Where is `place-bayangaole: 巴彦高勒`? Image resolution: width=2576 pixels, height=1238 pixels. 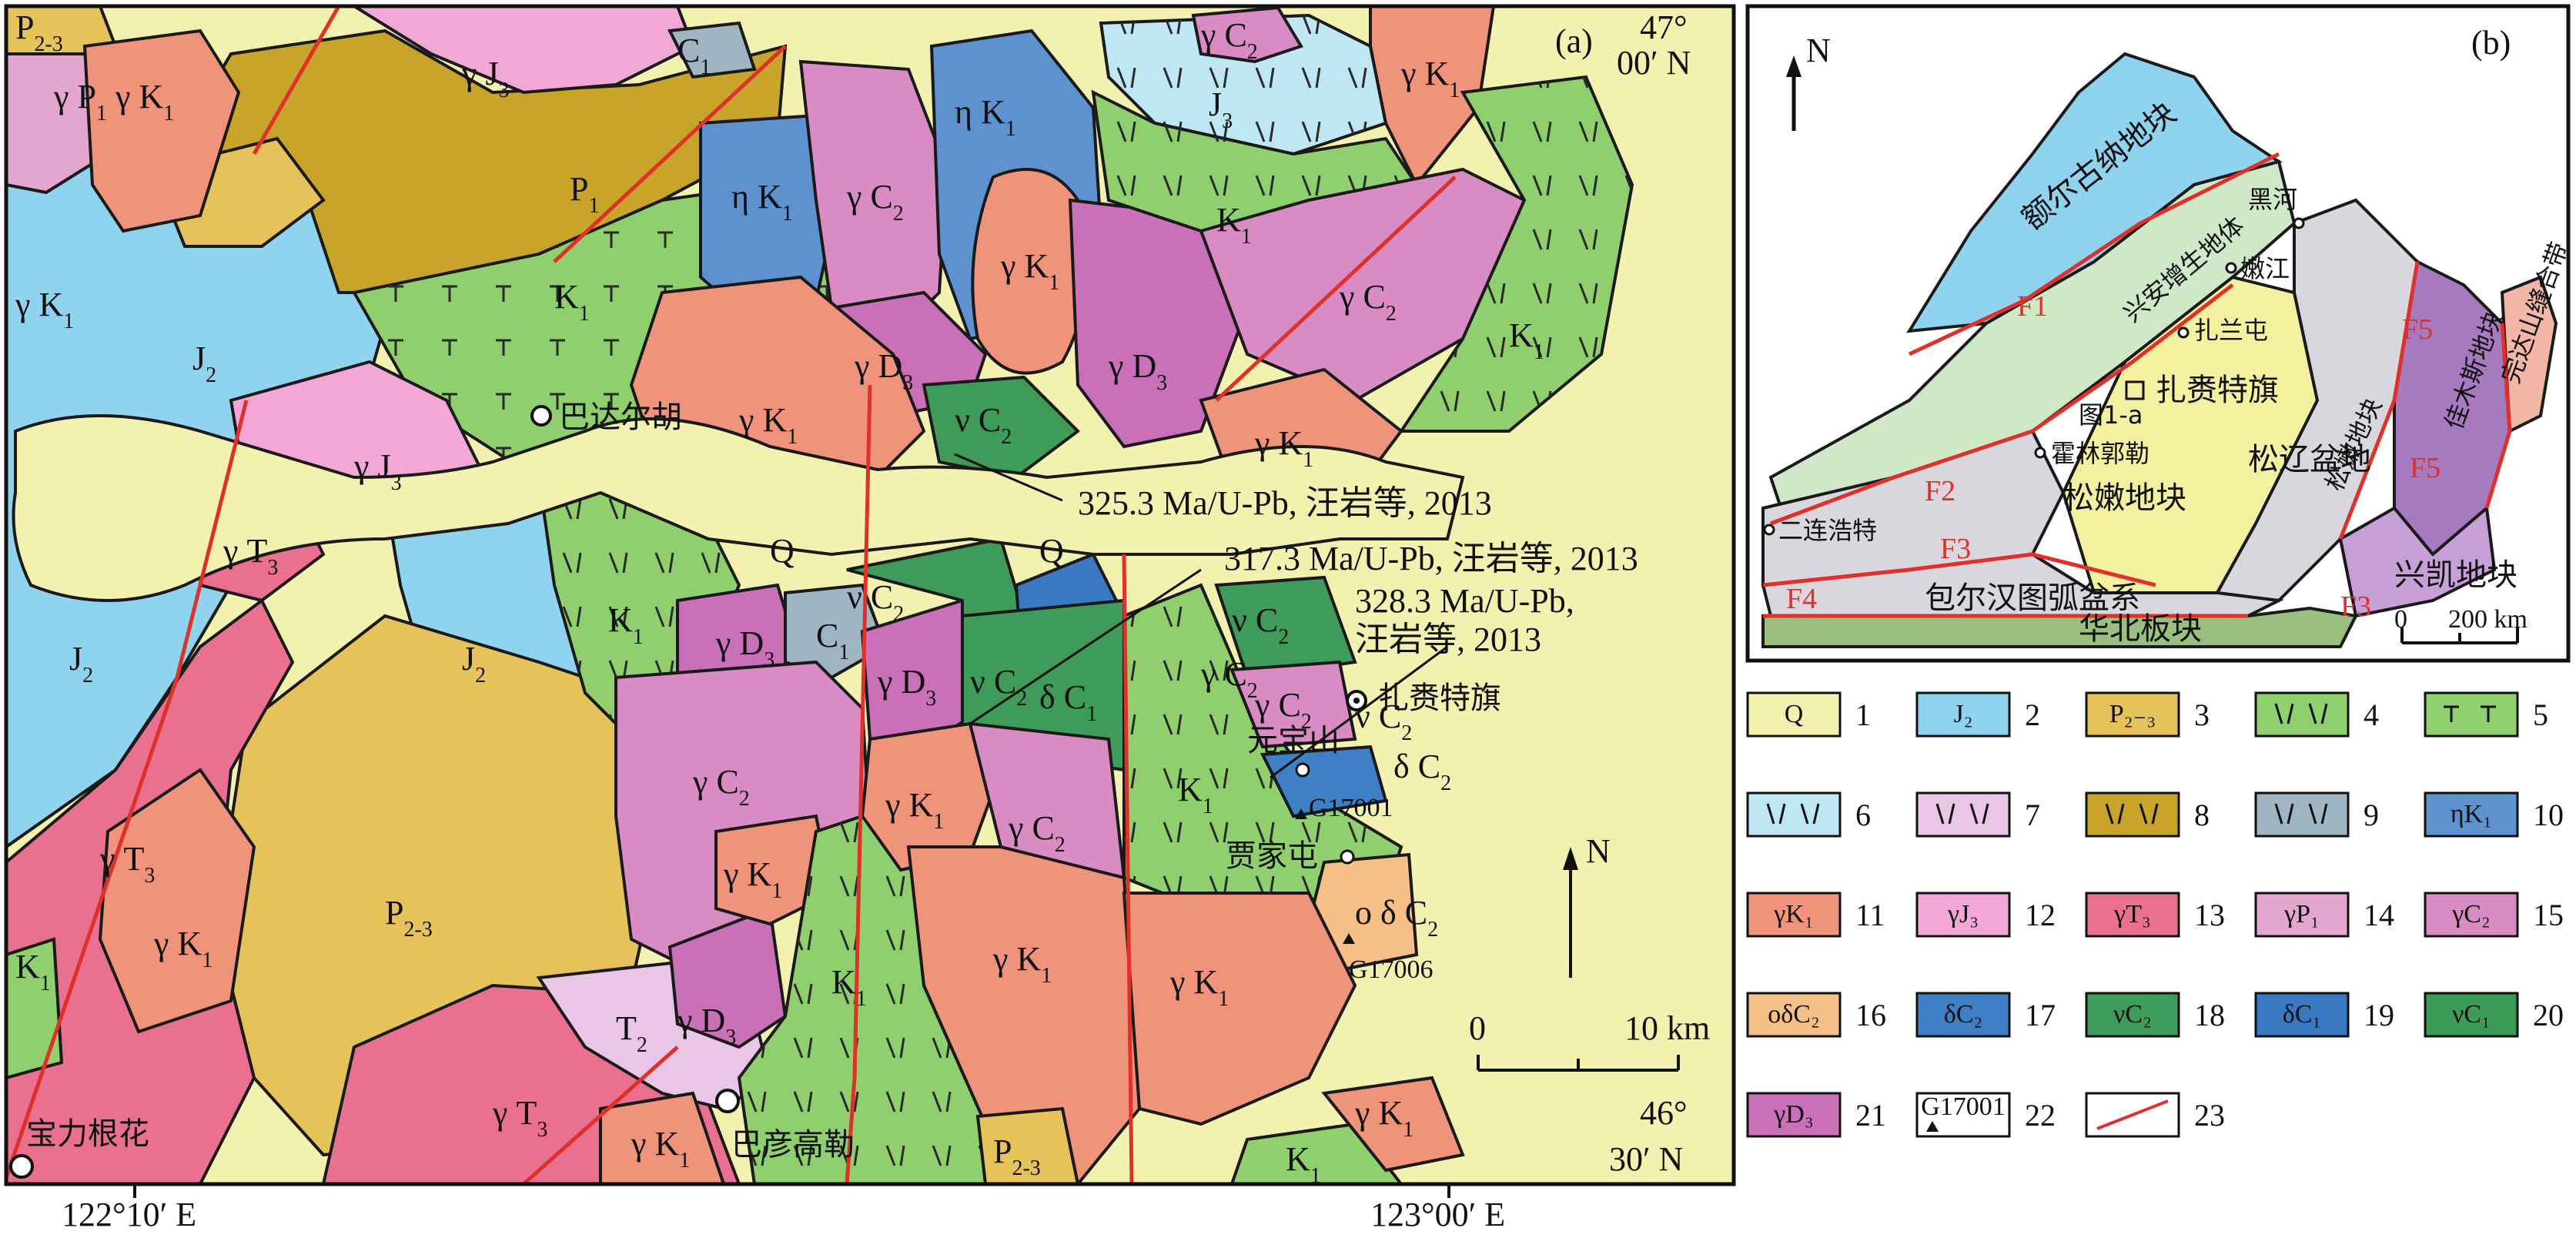
place-bayangaole: 巴彦高勒 is located at coordinates (793, 1145).